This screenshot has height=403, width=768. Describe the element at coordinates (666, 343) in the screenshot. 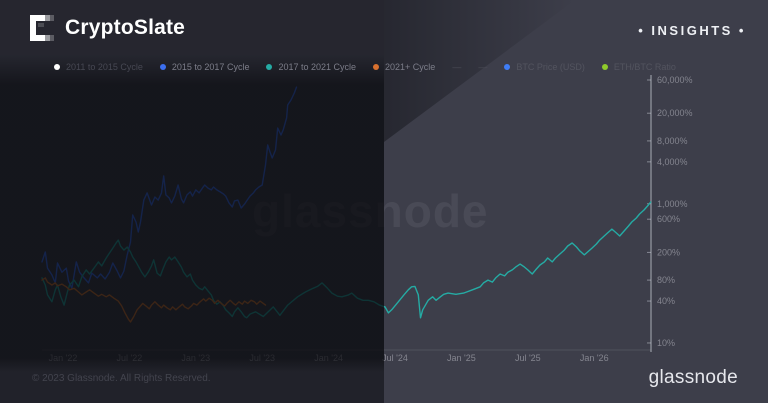

I see `y-tick-label: 10%` at that location.